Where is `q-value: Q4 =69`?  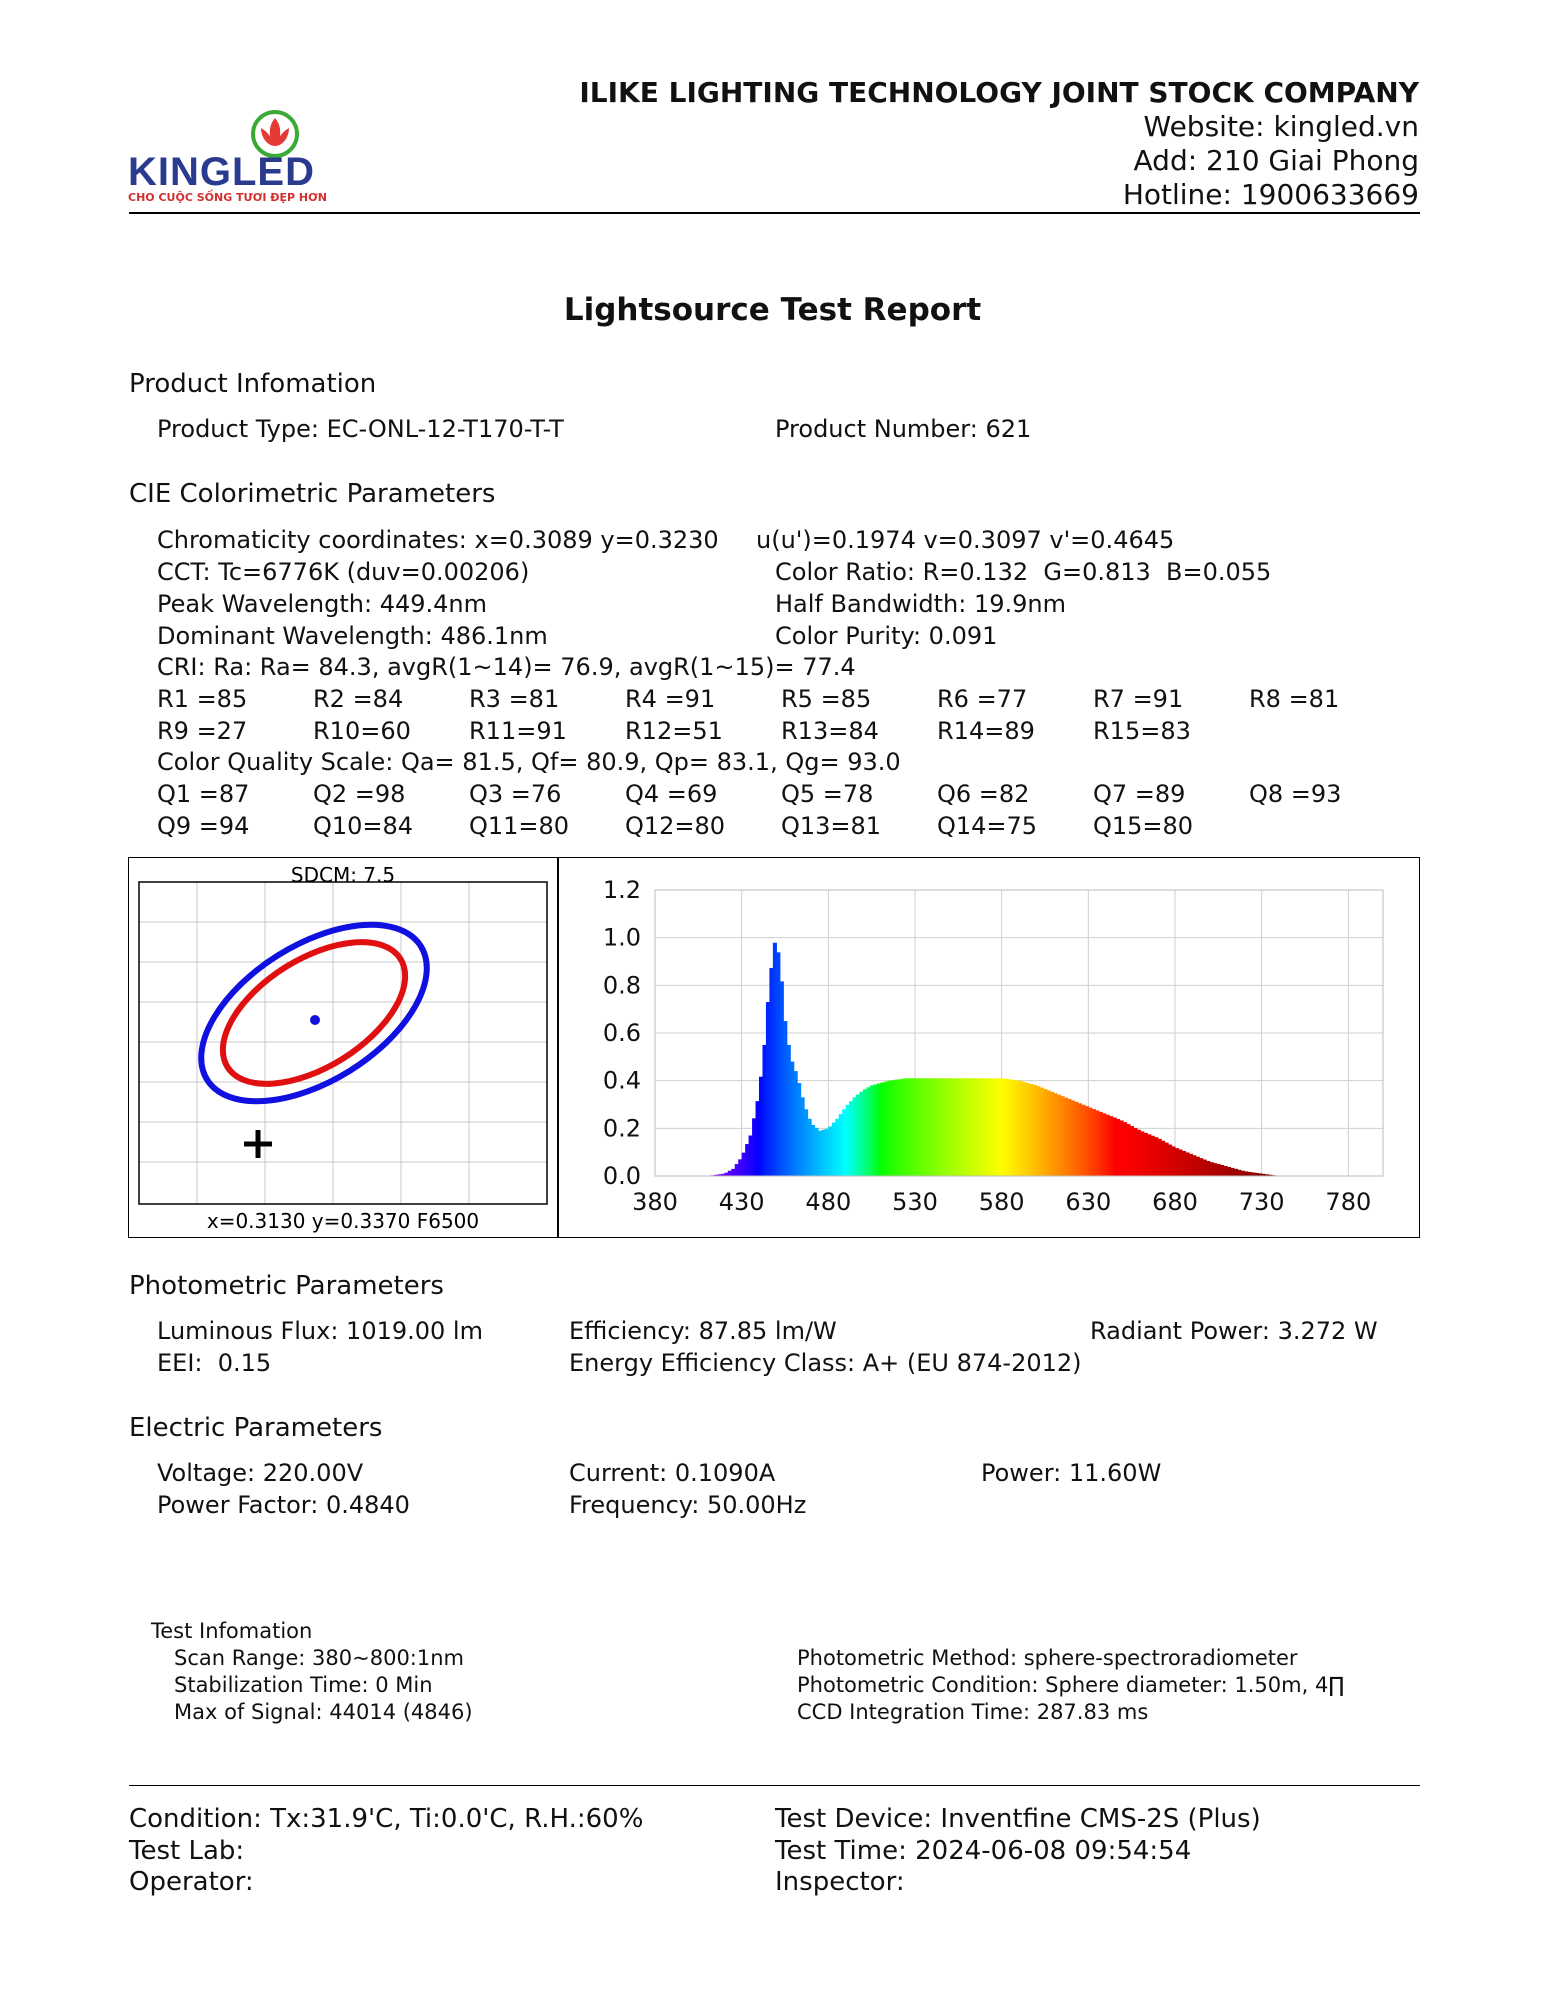
q-value: Q4 =69 is located at coordinates (671, 794).